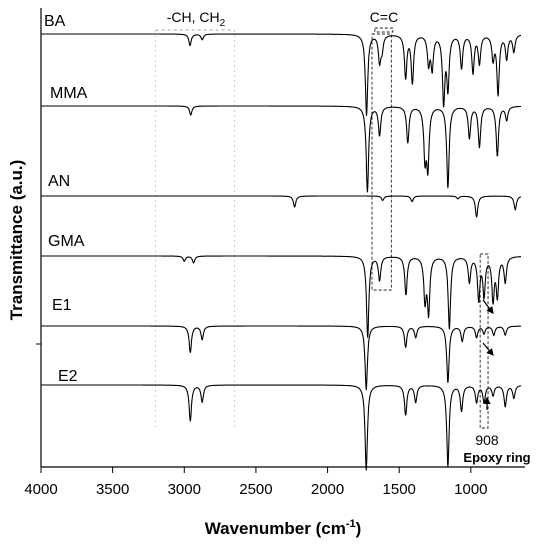  I want to click on x-tick-label: 3000, so click(184, 489).